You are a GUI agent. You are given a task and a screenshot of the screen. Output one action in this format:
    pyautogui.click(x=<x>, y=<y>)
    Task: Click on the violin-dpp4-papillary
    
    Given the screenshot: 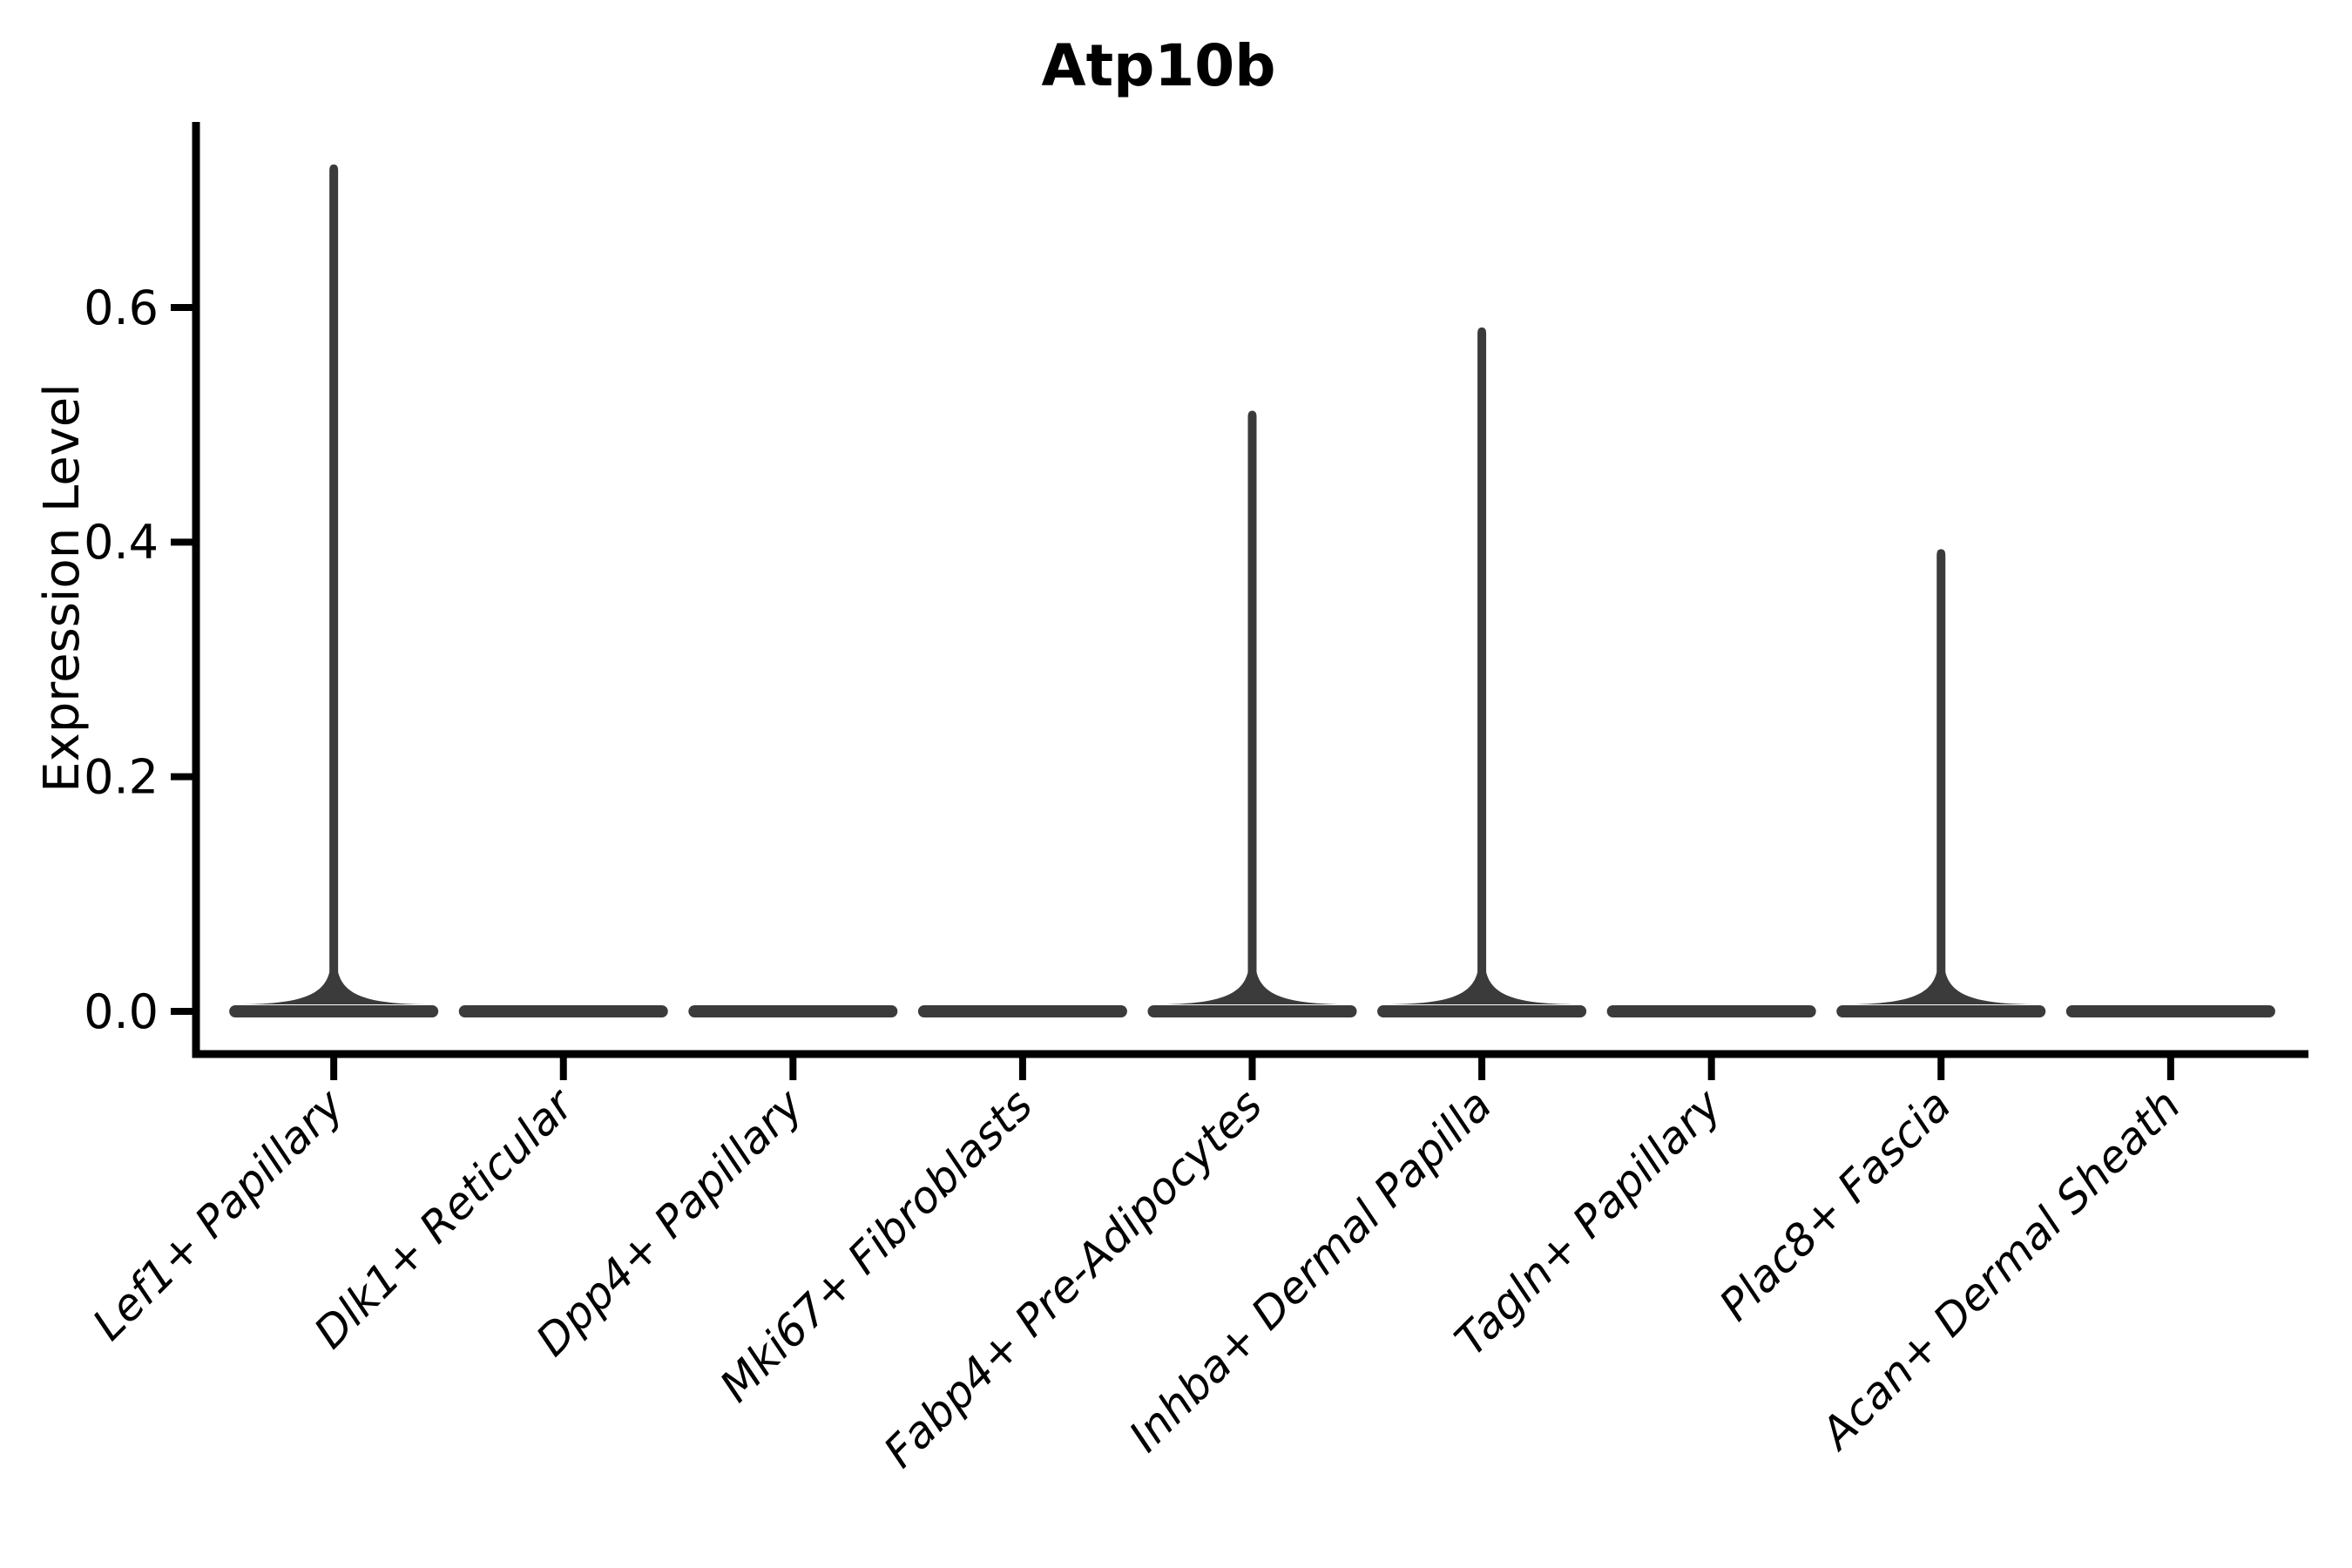 What is the action you would take?
    pyautogui.click(x=793, y=1011)
    